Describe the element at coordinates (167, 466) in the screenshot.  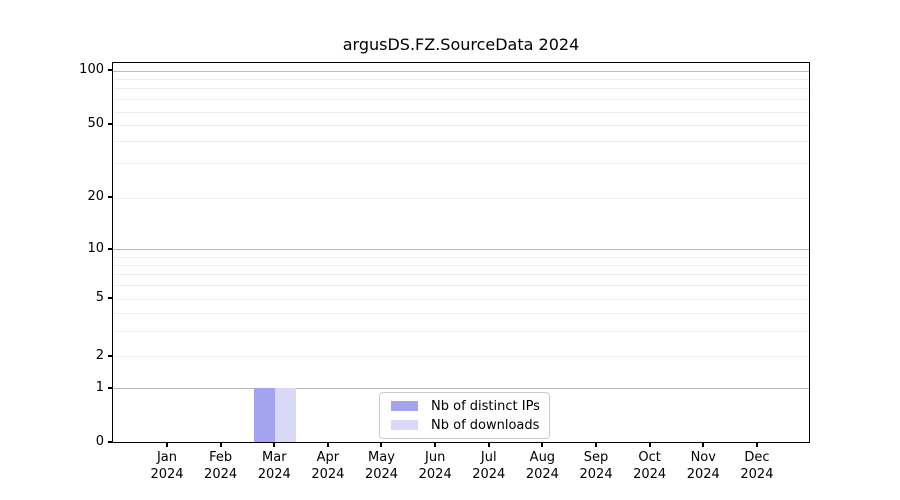
I see `x-tick-label: Jan 2024` at that location.